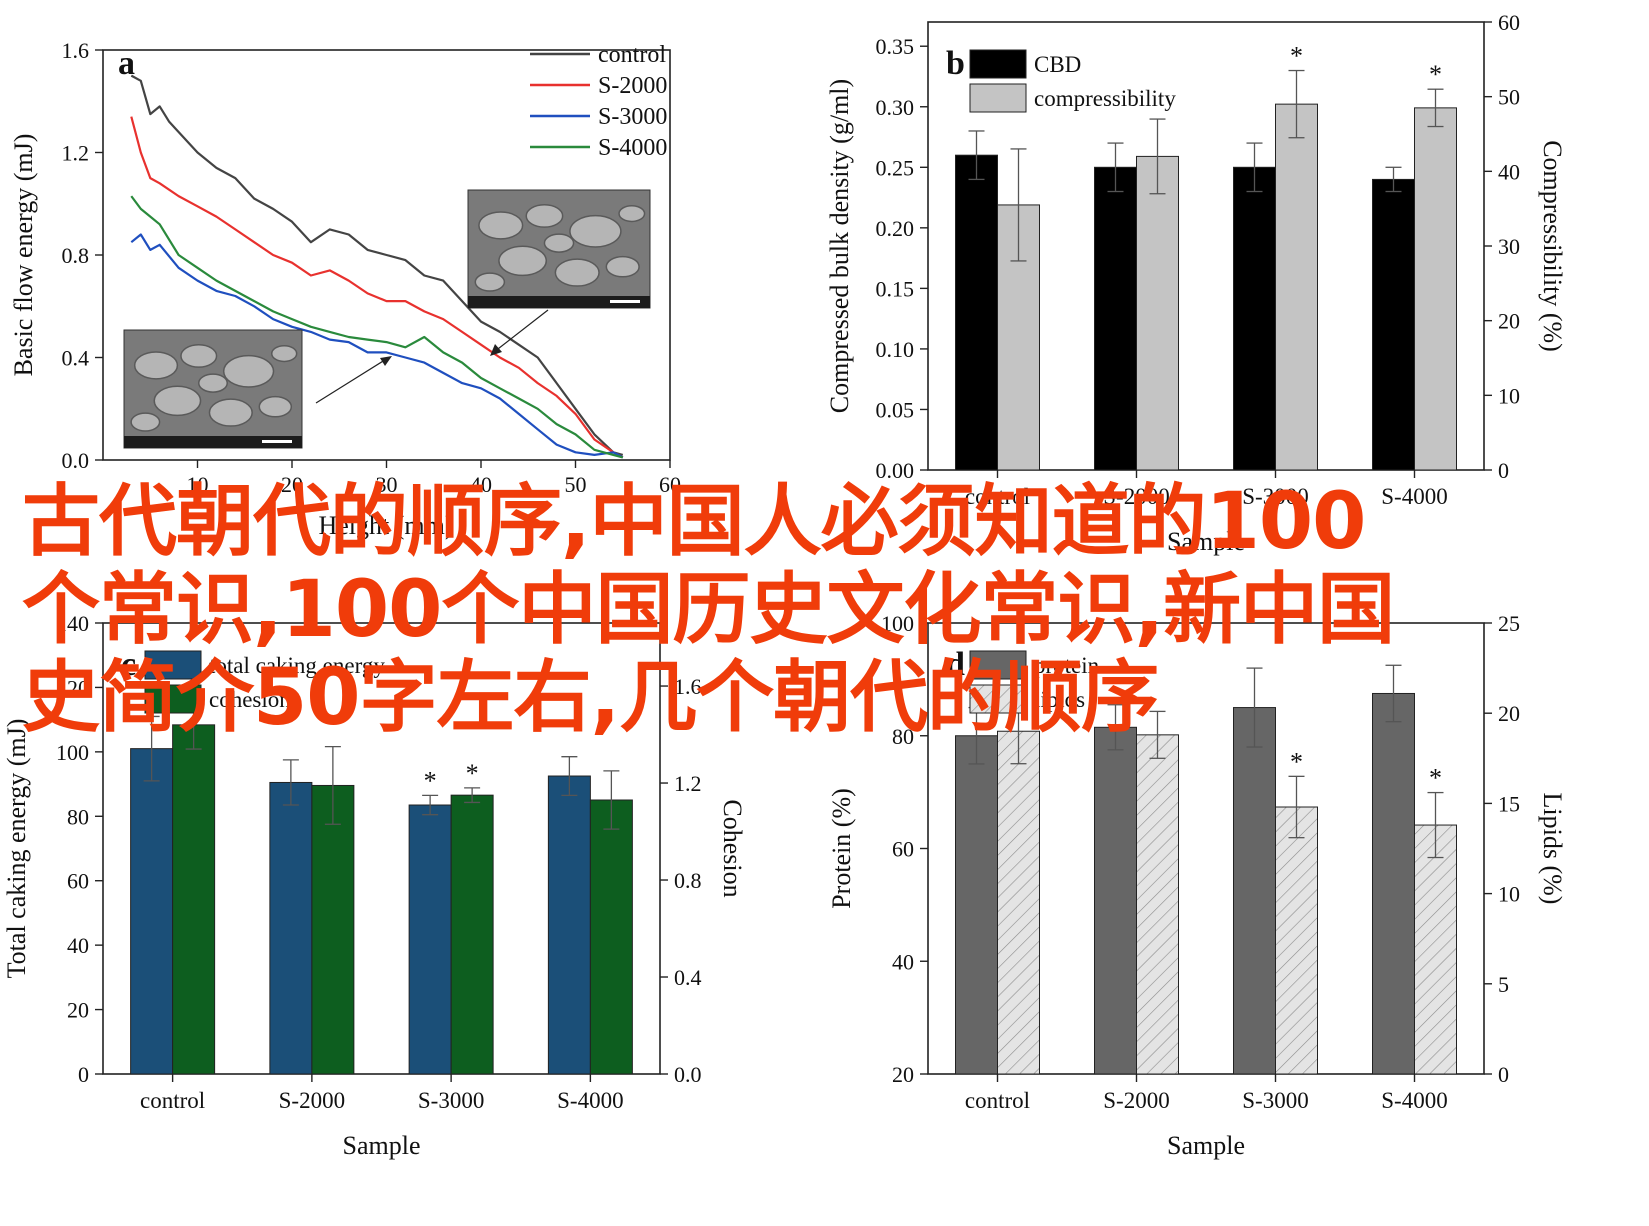 This screenshot has width=1649, height=1226. I want to click on panel-a-legend-label: S-4000, so click(632, 148).